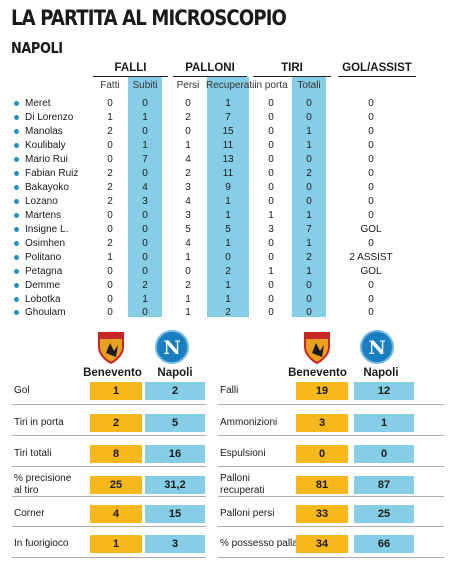 Image resolution: width=454 pixels, height=561 pixels. Describe the element at coordinates (175, 514) in the screenshot. I see `stat-value-away: 15` at that location.